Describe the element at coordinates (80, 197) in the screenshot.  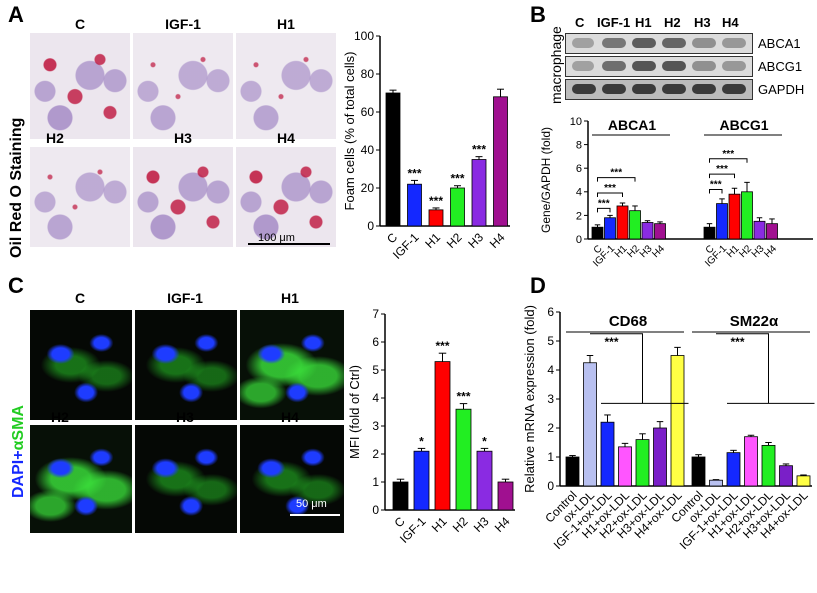
I see `micrograph-a-h2` at that location.